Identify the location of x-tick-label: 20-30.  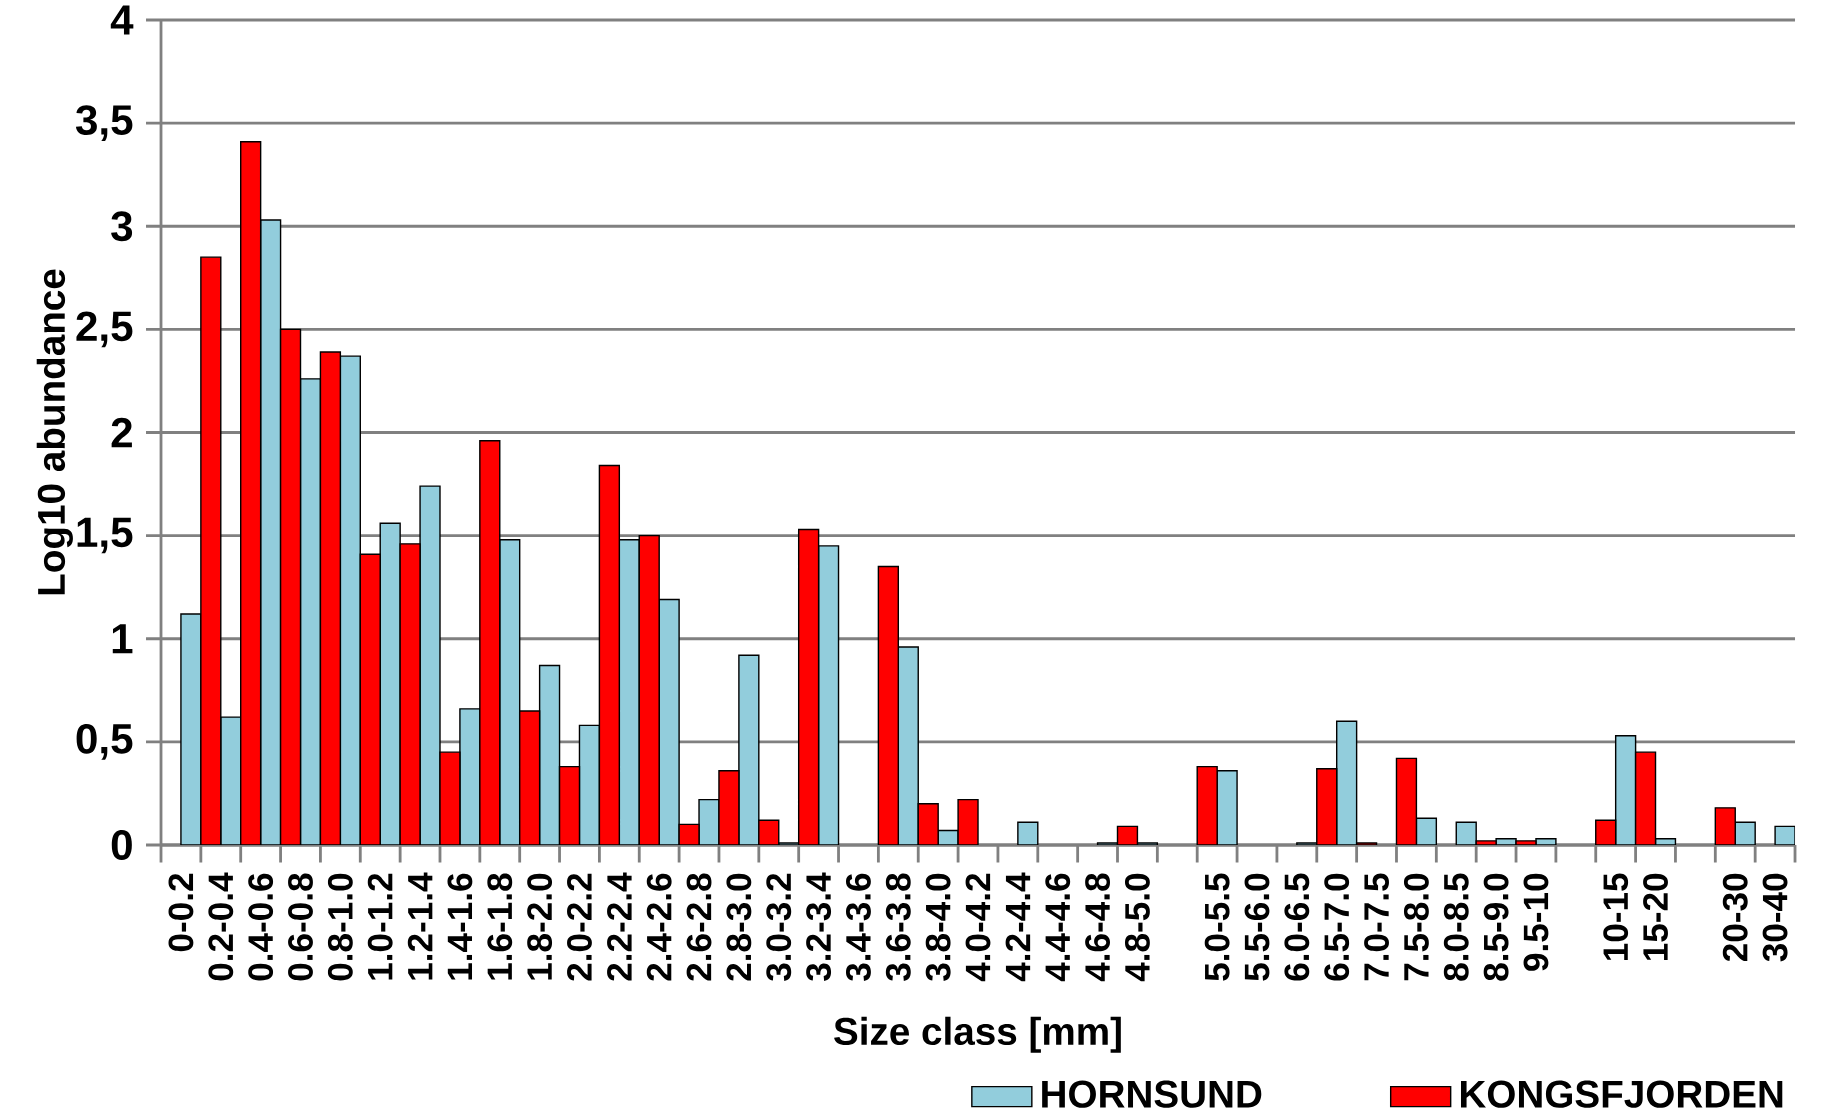
(1735, 917).